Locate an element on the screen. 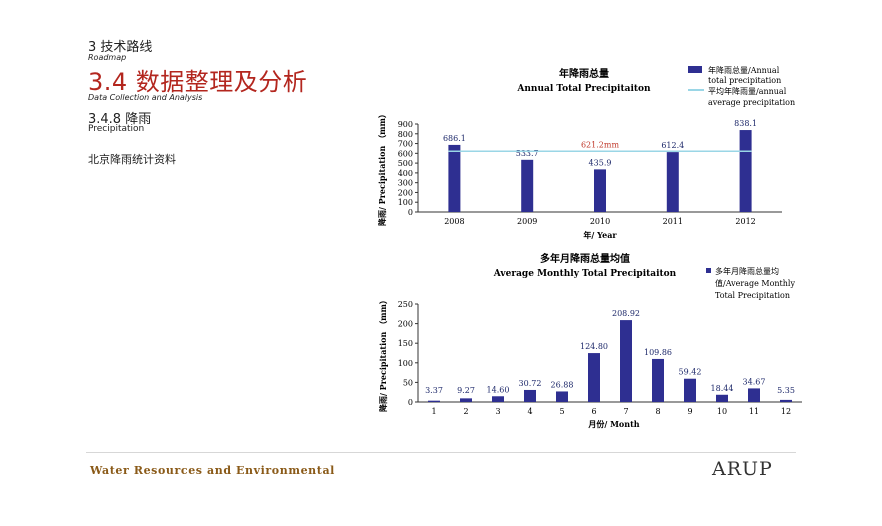  x-tick-label: 2011 is located at coordinates (673, 221).